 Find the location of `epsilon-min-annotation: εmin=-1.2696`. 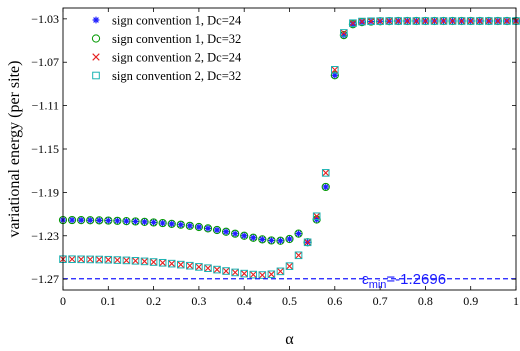

epsilon-min-annotation: εmin=-1.2696 is located at coordinates (404, 281).